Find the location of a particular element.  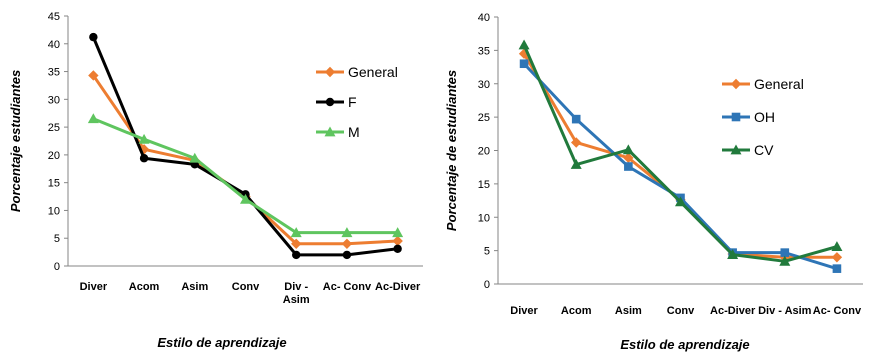

legend-label: F is located at coordinates (352, 102).